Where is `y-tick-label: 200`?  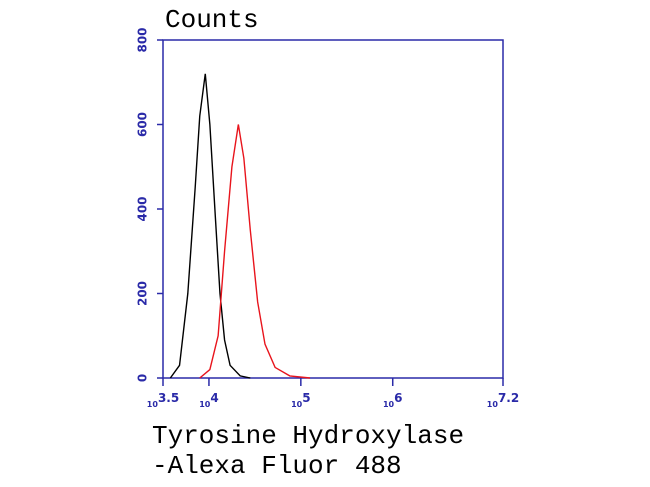 y-tick-label: 200 is located at coordinates (143, 293).